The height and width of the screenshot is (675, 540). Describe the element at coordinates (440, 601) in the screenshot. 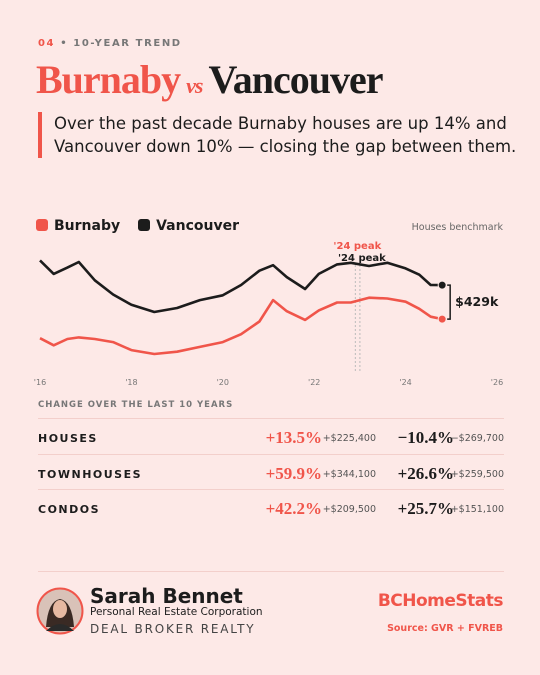

I see `brand: BCHomeStats` at that location.